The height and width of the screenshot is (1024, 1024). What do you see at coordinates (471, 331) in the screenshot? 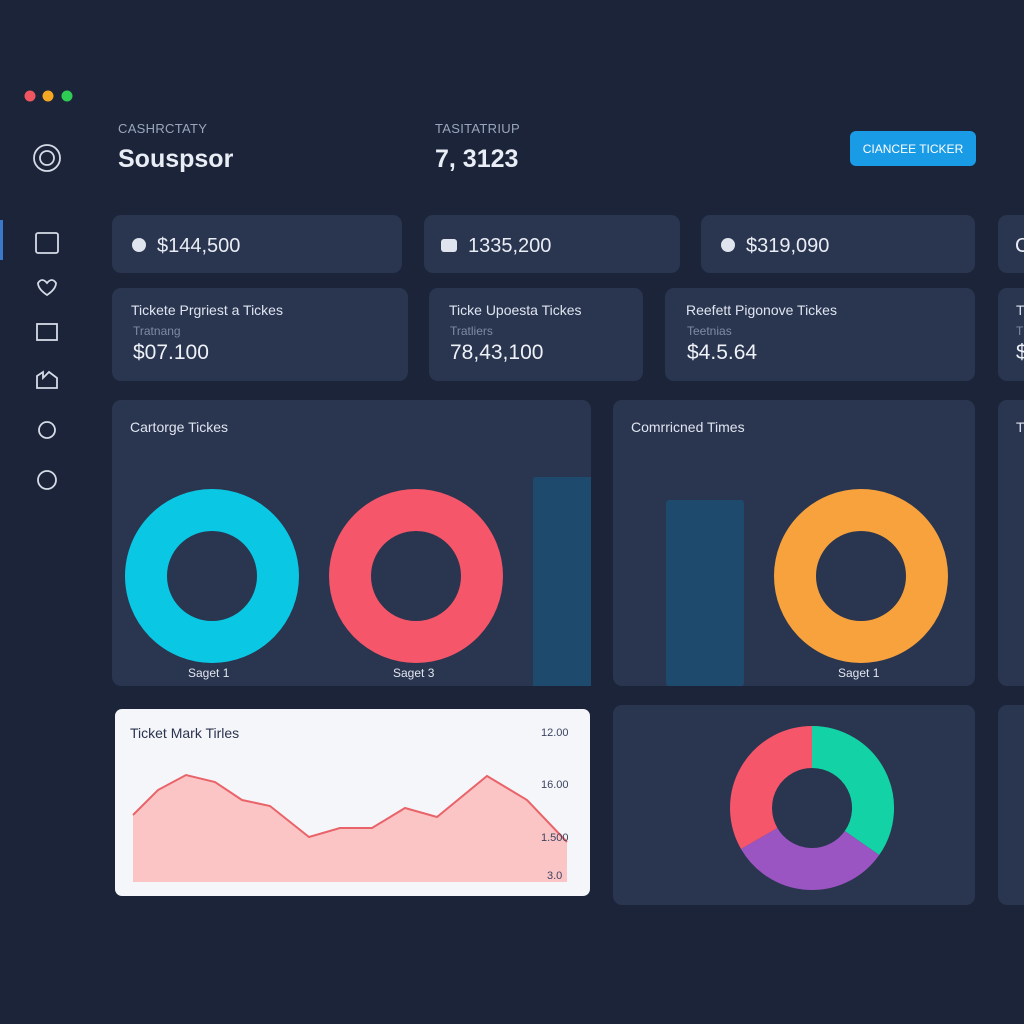
I see `ticket-subtitle: Tratliers` at bounding box center [471, 331].